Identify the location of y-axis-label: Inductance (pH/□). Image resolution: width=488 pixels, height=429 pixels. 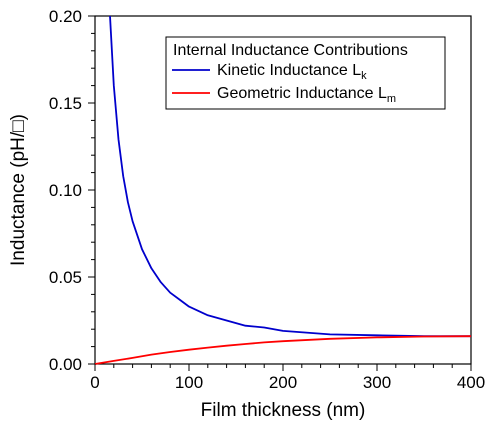
(18, 190).